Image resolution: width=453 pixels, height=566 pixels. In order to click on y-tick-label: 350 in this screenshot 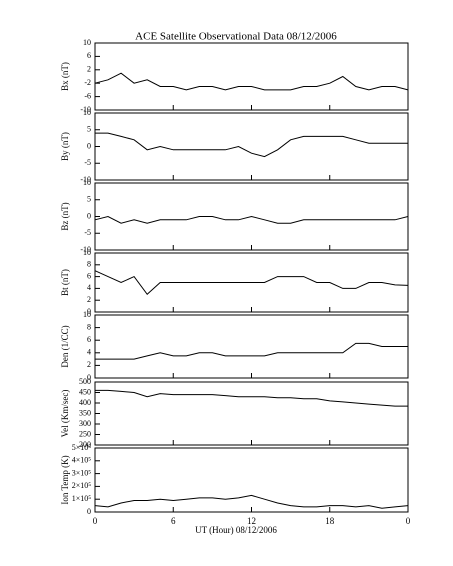, I will do `click(85, 412)`.